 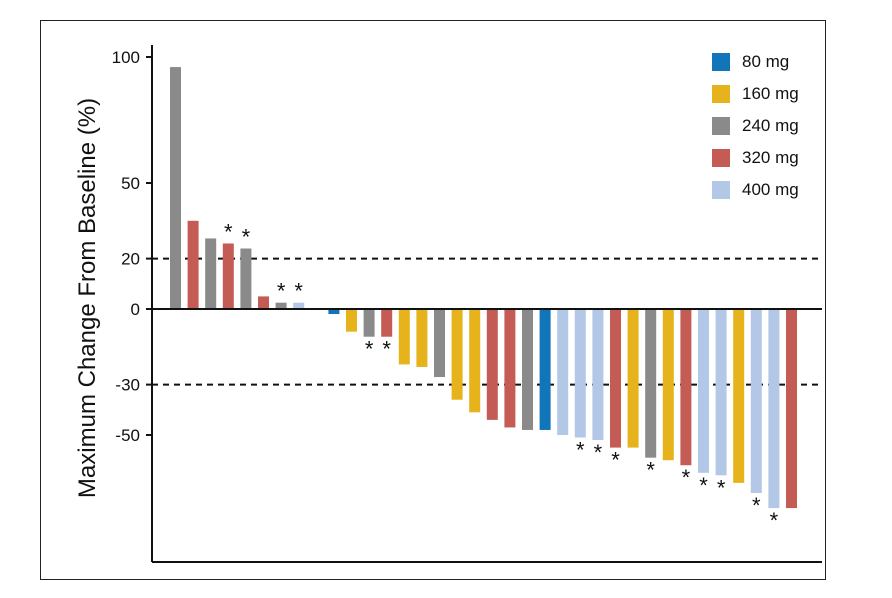 I want to click on legend-item: 400 mg, so click(x=755, y=190).